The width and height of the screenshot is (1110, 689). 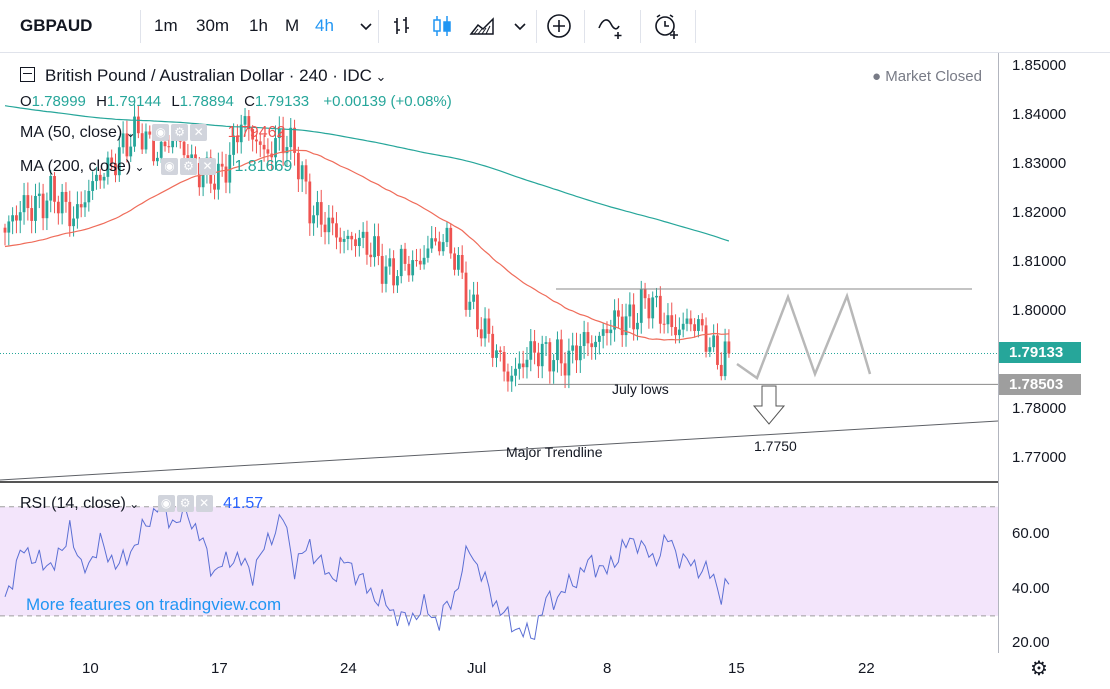 I want to click on pane-separator, so click(x=499, y=482).